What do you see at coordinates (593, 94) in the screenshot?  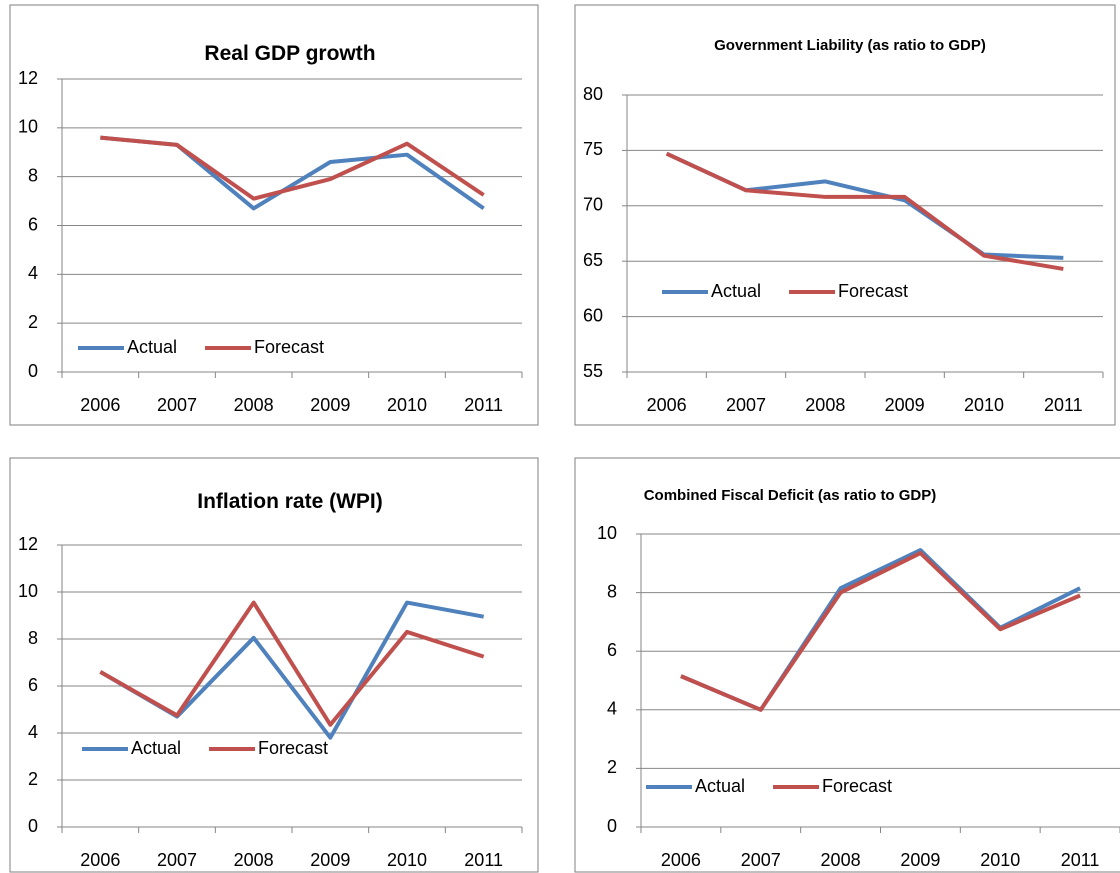 I see `y-tick-label: 80` at bounding box center [593, 94].